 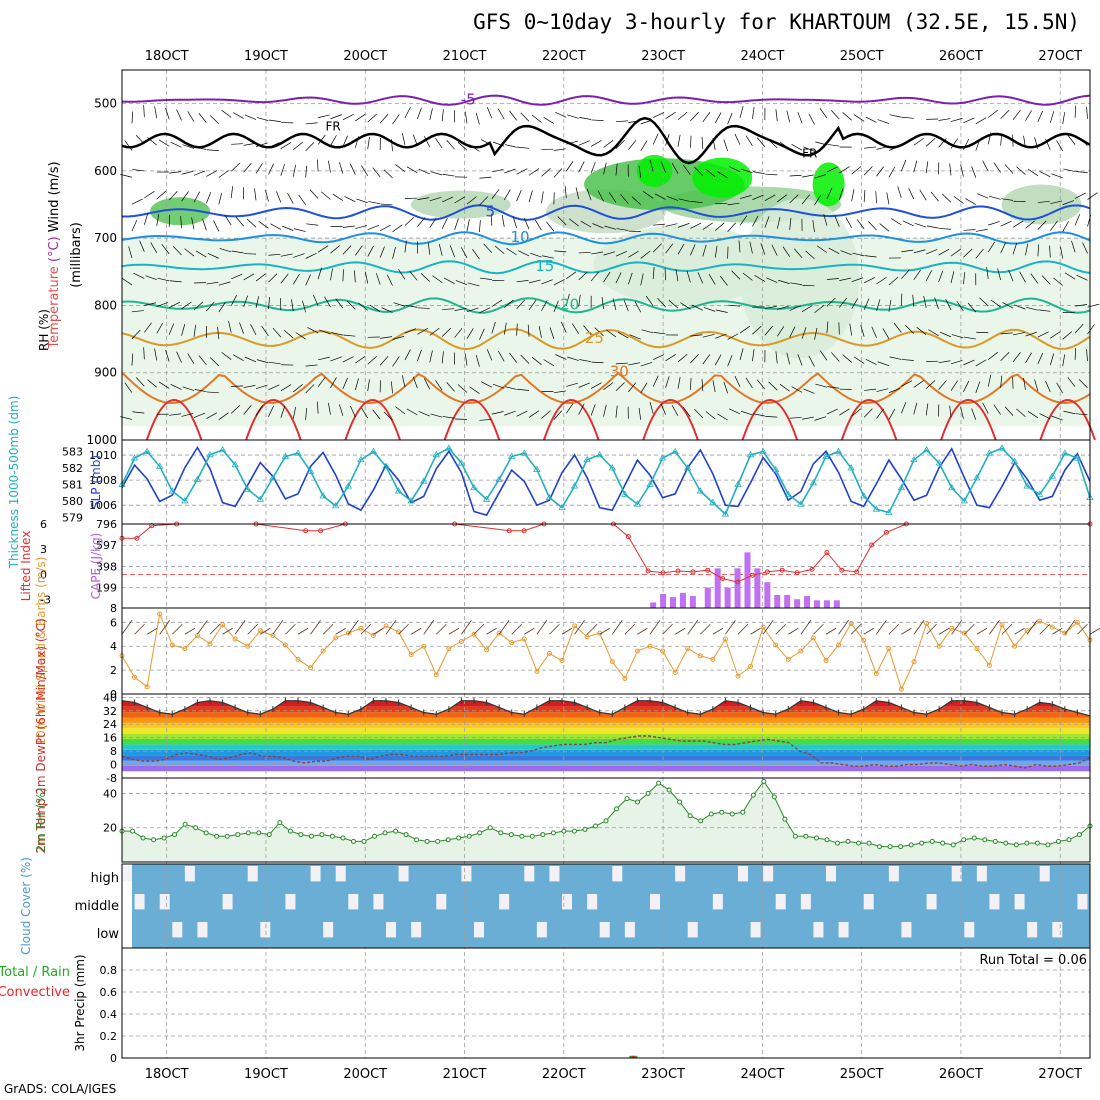 What do you see at coordinates (180, 211) in the screenshot?
I see `rh-shade-blob` at bounding box center [180, 211].